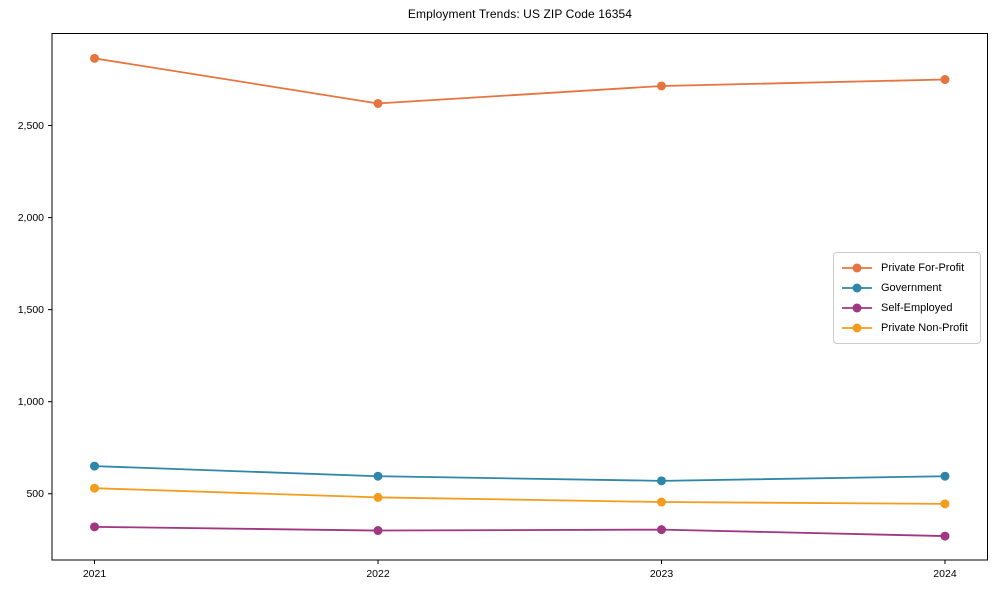 The width and height of the screenshot is (1000, 600). What do you see at coordinates (378, 103) in the screenshot?
I see `data-point-private-for-profit-2022` at bounding box center [378, 103].